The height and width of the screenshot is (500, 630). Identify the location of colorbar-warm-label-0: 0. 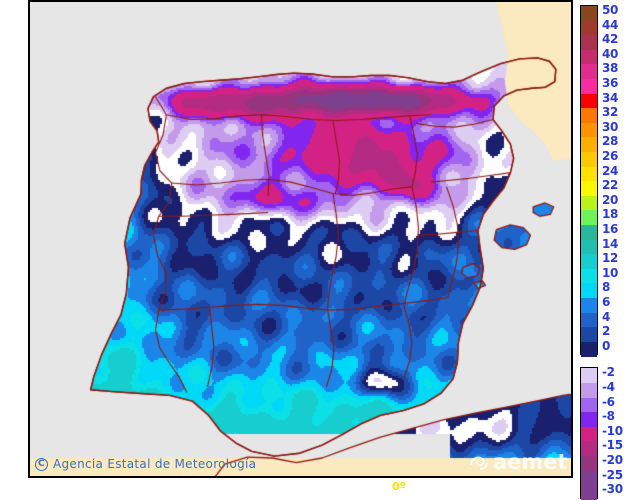
(606, 345).